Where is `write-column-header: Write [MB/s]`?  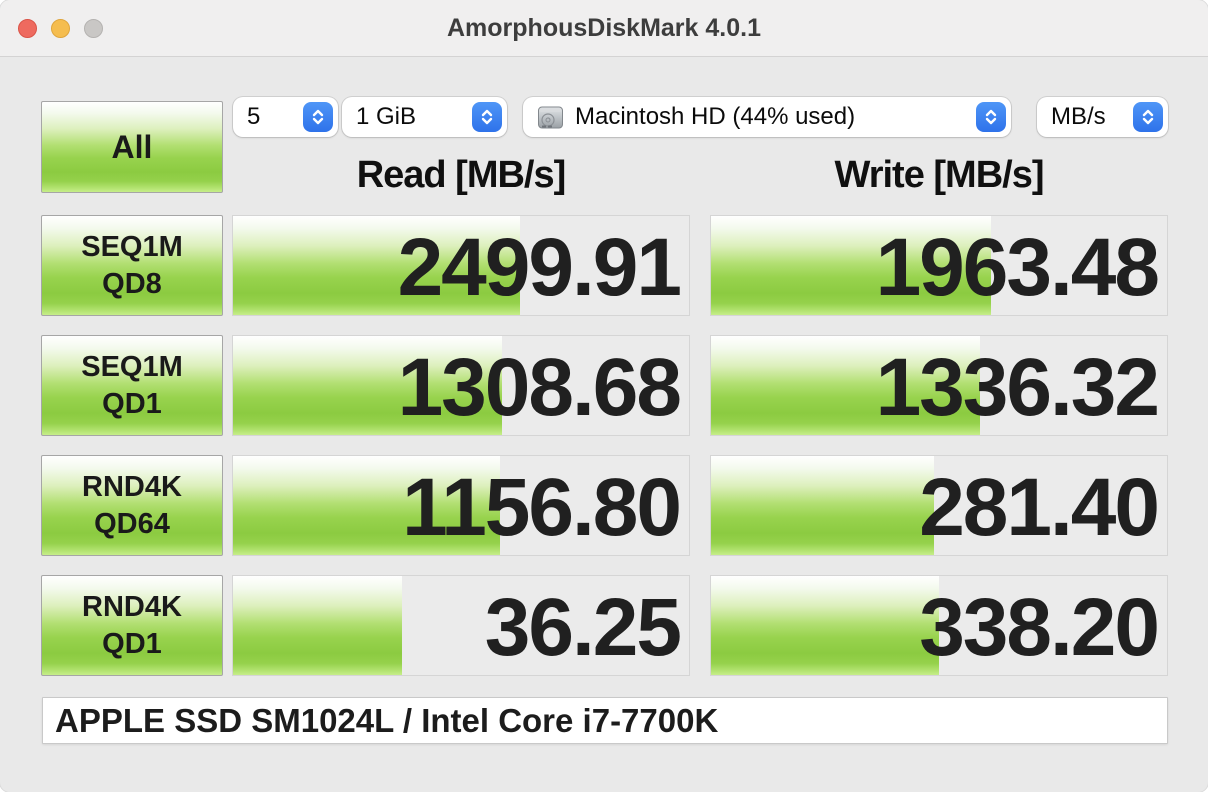
write-column-header: Write [MB/s] is located at coordinates (939, 175).